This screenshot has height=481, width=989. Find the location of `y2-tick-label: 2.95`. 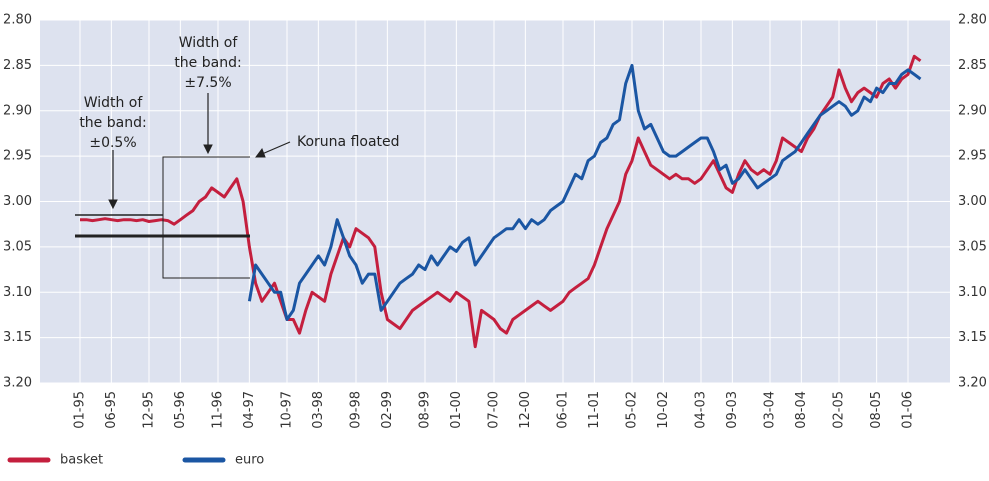

y2-tick-label: 2.95 is located at coordinates (972, 156).